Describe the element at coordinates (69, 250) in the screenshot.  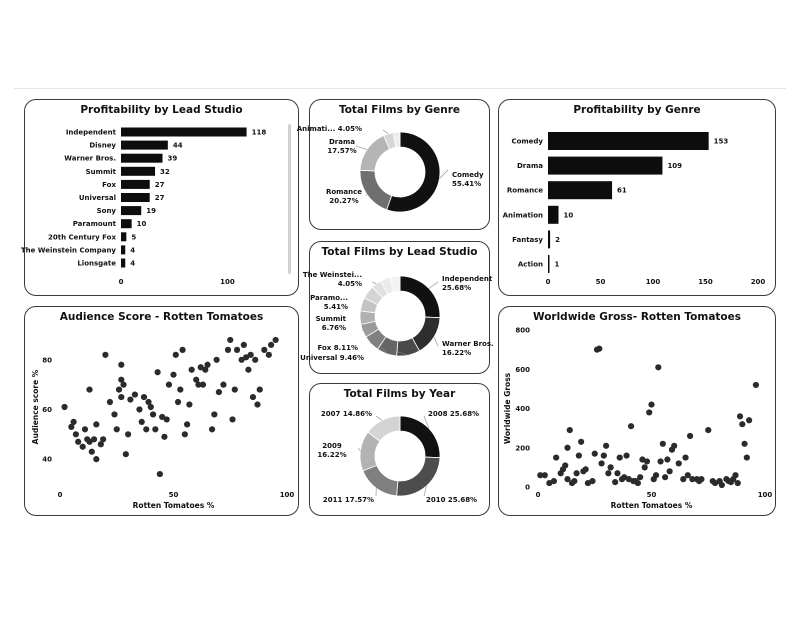
I see `bar-category-label: The Weinstein Company` at that location.